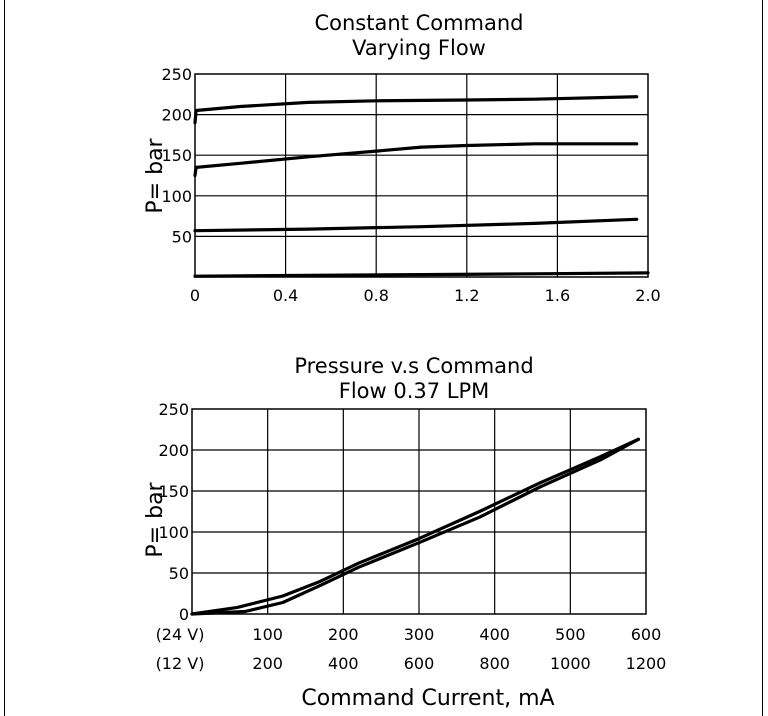 The width and height of the screenshot is (768, 716). I want to click on chart2-xtick-24v-label: 100, so click(267, 634).